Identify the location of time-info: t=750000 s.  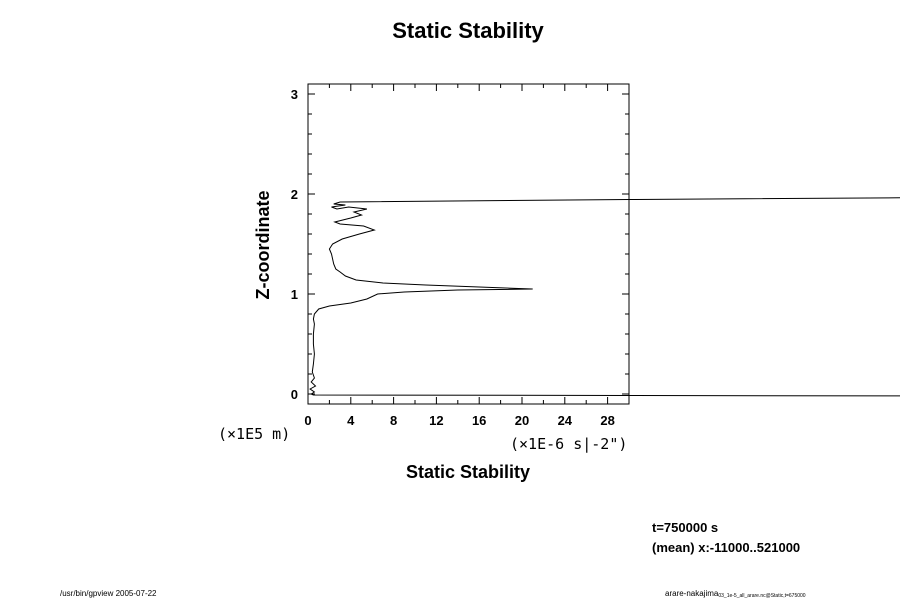
(685, 527).